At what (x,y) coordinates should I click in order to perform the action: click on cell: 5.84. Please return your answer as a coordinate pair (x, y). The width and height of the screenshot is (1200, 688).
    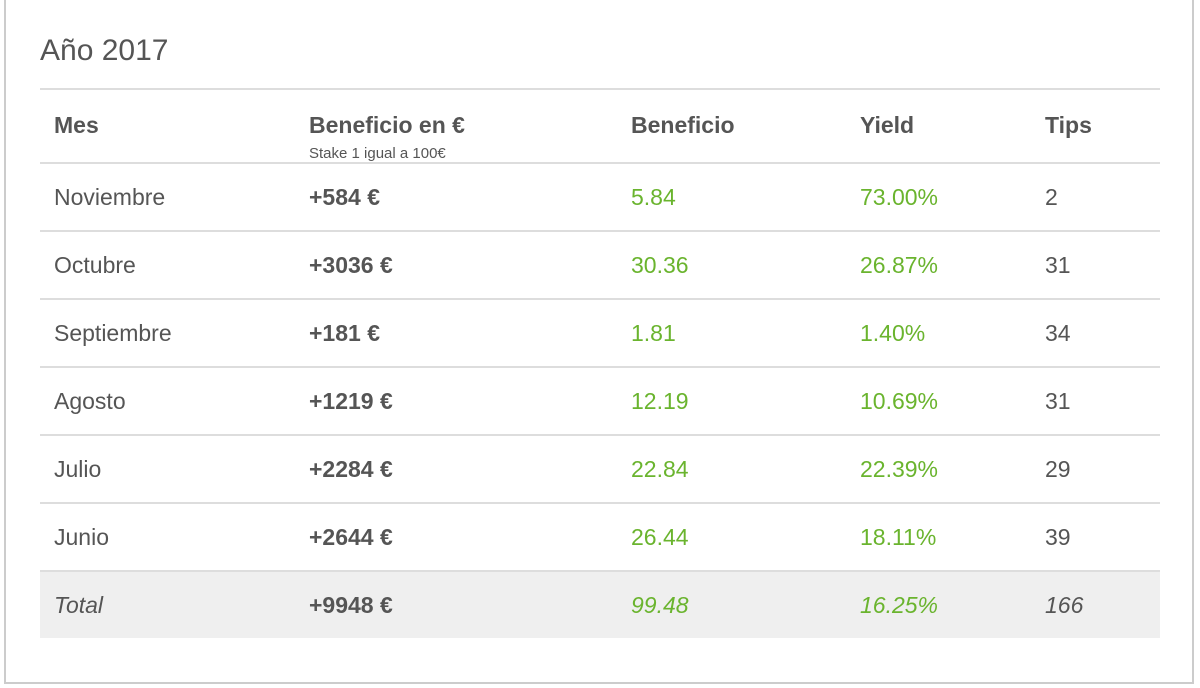
    Looking at the image, I should click on (731, 196).